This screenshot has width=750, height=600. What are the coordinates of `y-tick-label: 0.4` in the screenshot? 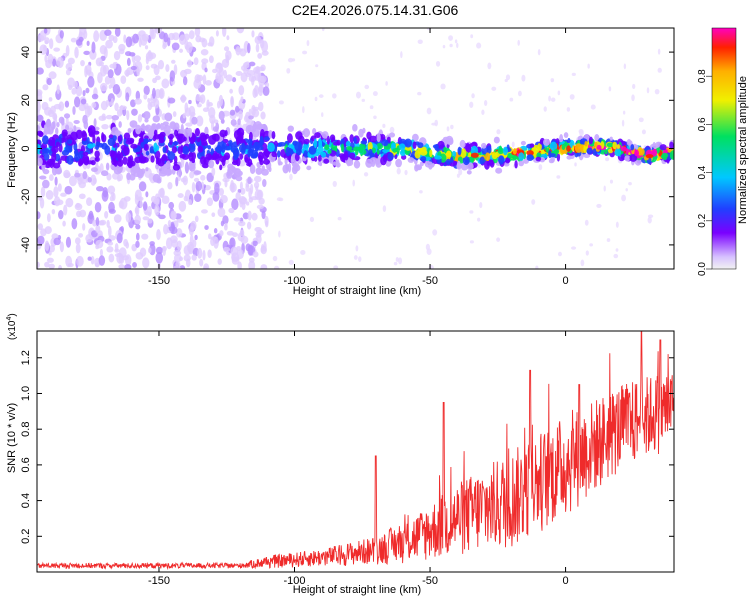 It's located at (26, 500).